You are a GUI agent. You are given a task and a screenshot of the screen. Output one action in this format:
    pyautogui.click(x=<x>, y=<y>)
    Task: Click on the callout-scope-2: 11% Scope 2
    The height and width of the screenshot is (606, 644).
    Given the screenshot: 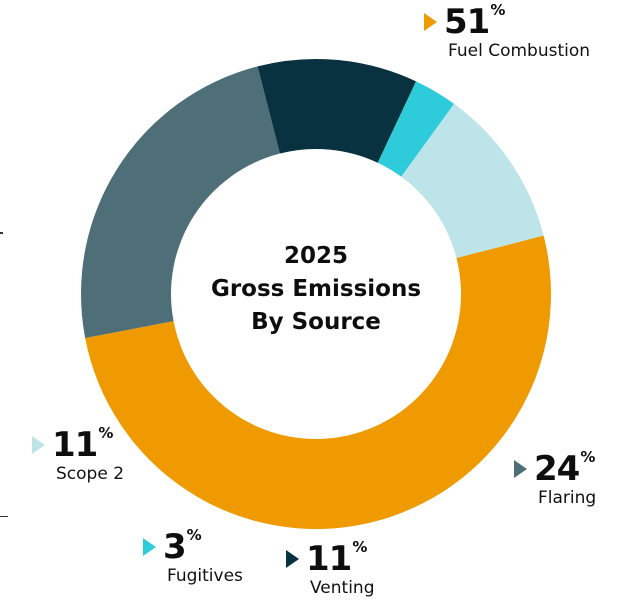 What is the action you would take?
    pyautogui.click(x=78, y=454)
    